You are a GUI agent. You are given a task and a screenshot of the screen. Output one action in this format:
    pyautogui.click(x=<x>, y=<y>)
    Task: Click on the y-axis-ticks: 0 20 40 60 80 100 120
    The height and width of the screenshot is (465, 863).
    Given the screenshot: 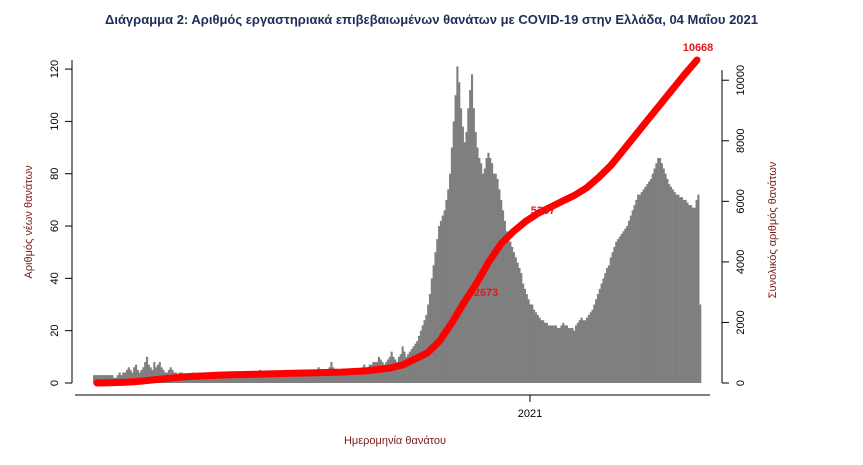 What is the action you would take?
    pyautogui.click(x=60, y=223)
    